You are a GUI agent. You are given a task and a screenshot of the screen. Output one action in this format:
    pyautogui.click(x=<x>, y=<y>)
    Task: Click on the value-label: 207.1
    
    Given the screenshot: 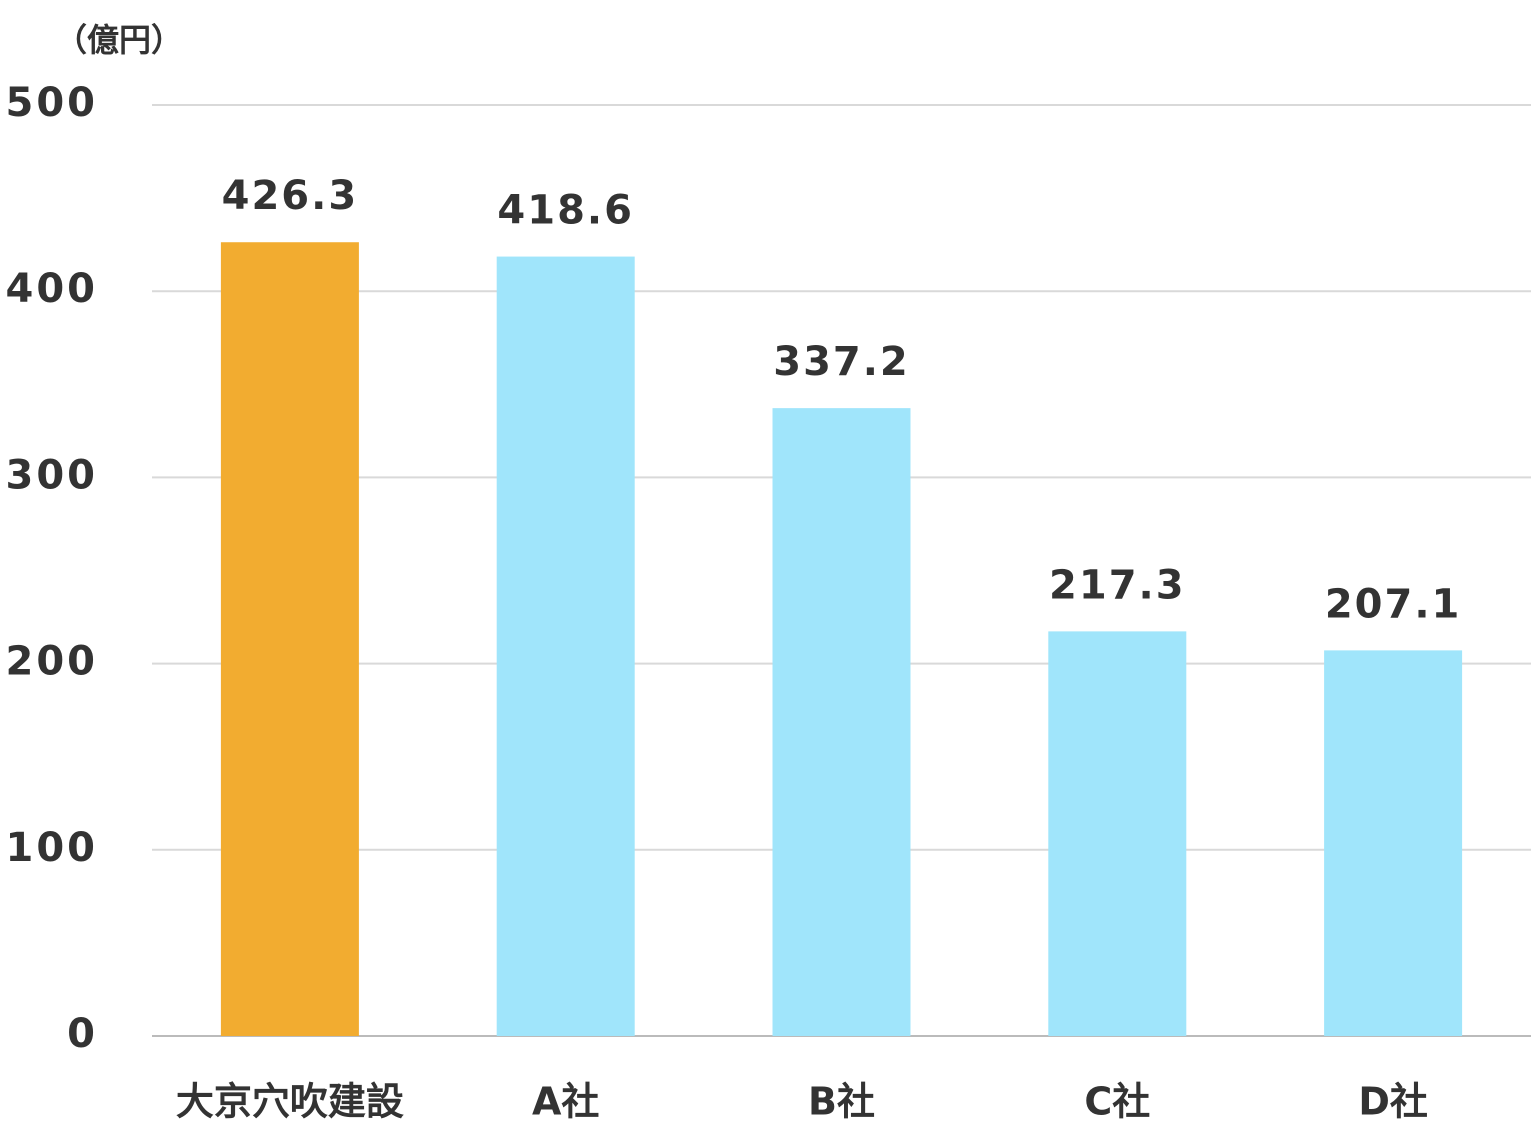 What is the action you would take?
    pyautogui.click(x=1393, y=604)
    